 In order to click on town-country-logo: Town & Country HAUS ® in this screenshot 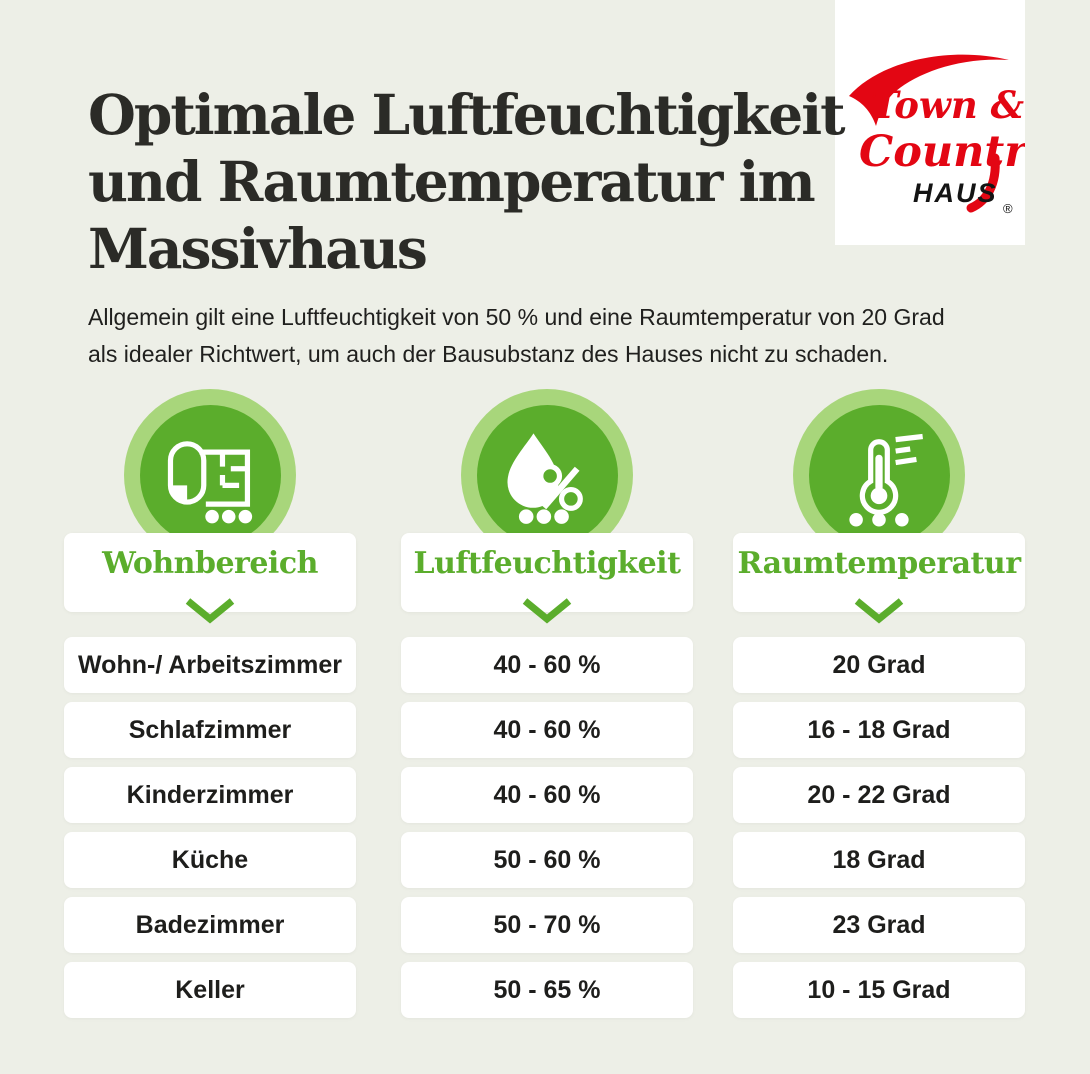, I will do `click(945, 122)`.